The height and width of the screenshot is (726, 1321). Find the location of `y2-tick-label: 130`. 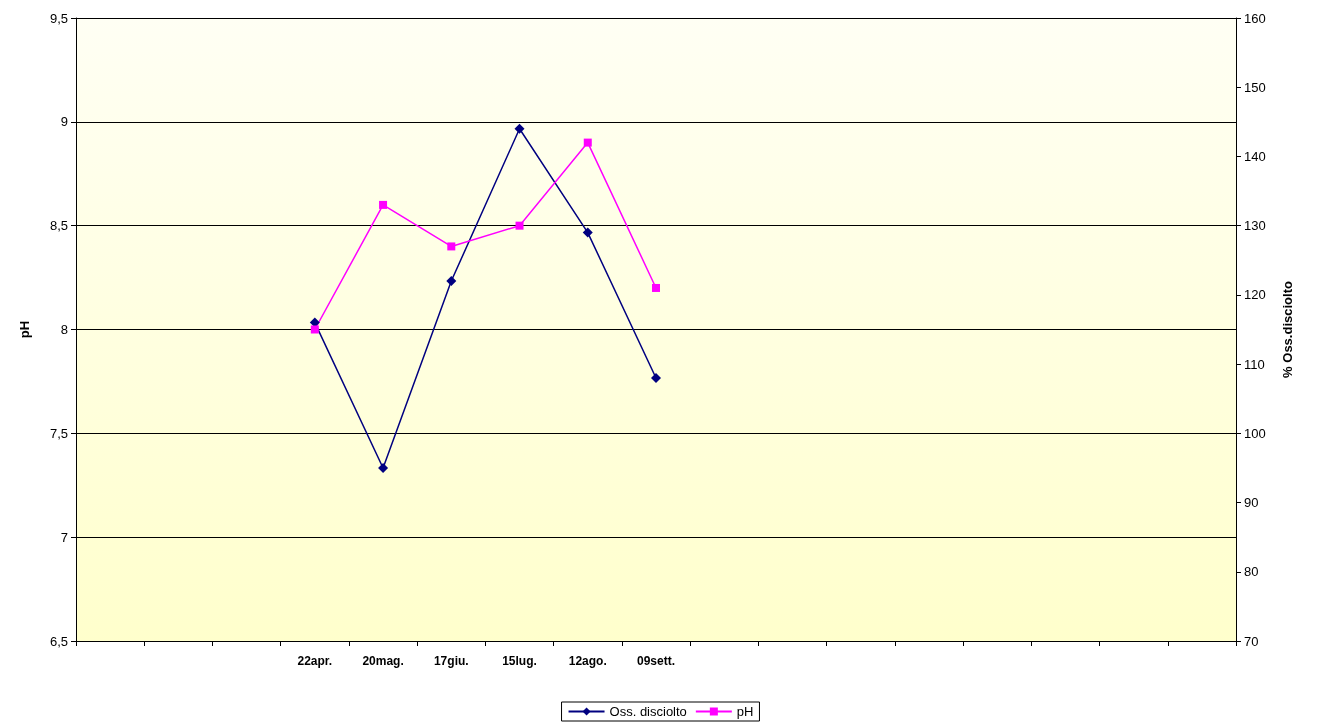

y2-tick-label: 130 is located at coordinates (1255, 226).